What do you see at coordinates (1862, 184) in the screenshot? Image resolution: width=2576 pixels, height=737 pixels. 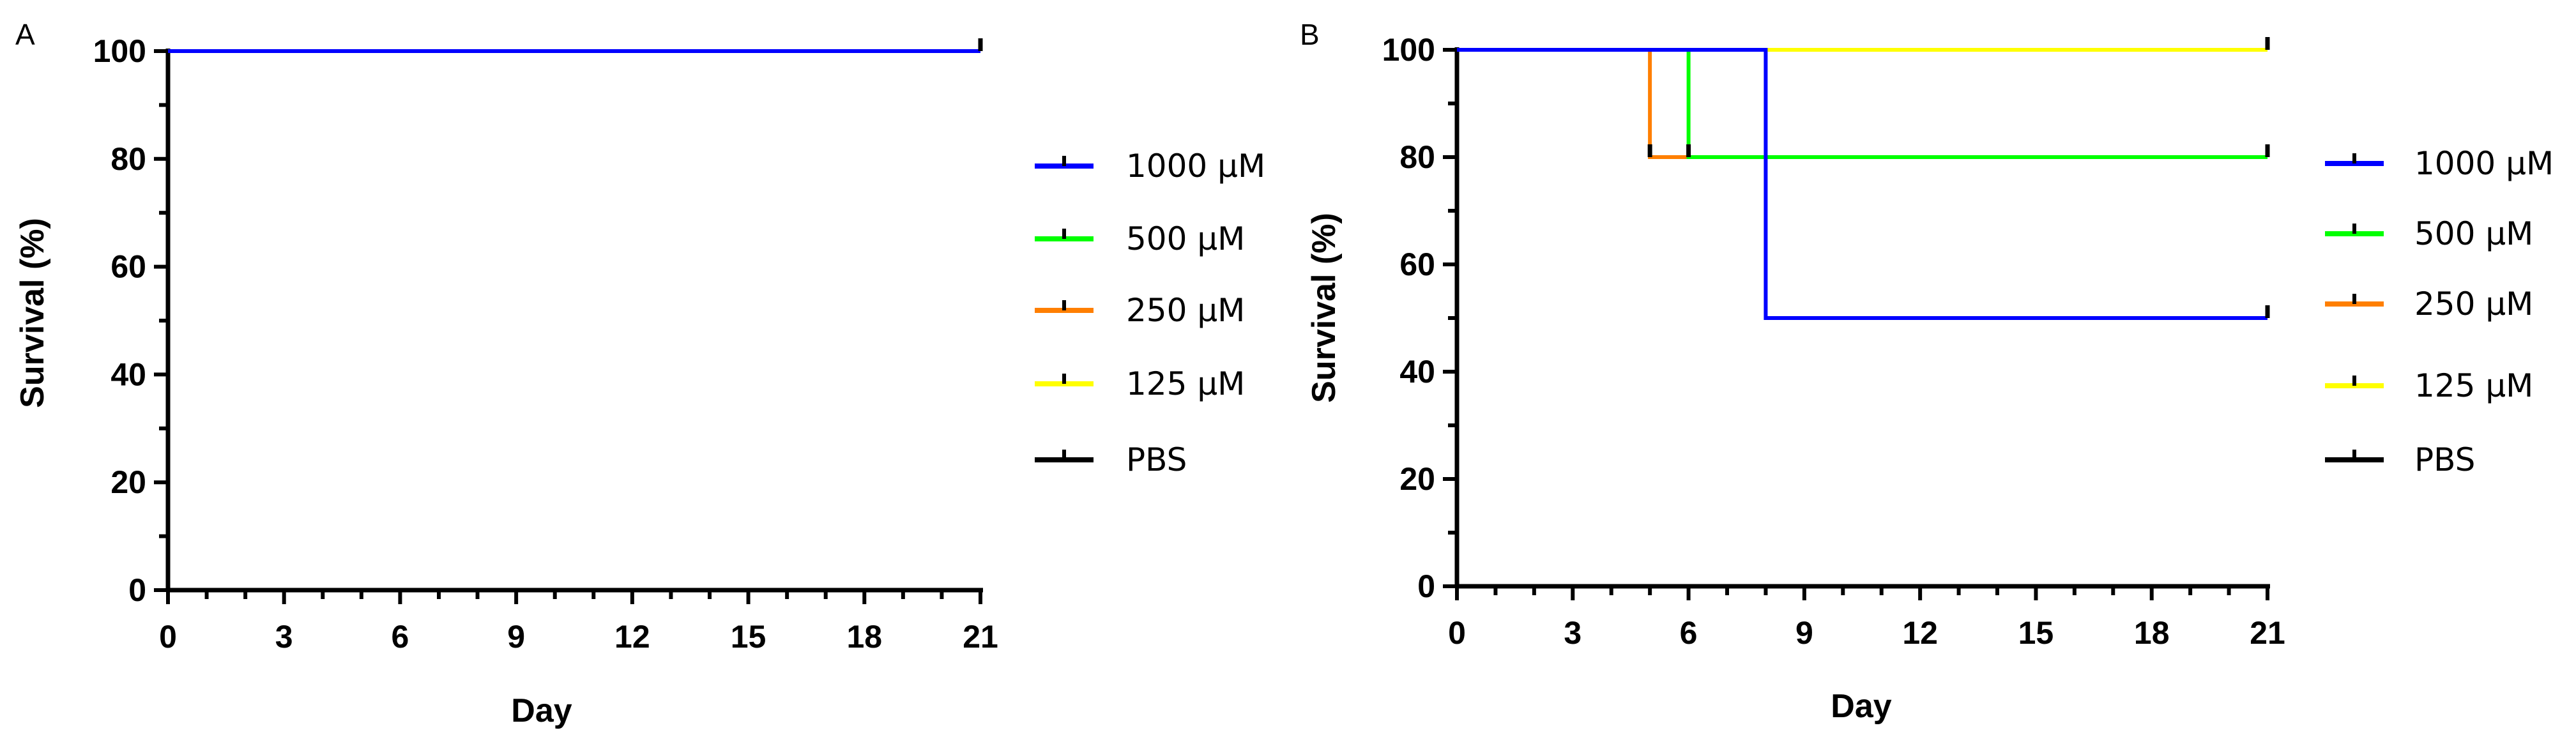 I see `series-line-1000-m` at bounding box center [1862, 184].